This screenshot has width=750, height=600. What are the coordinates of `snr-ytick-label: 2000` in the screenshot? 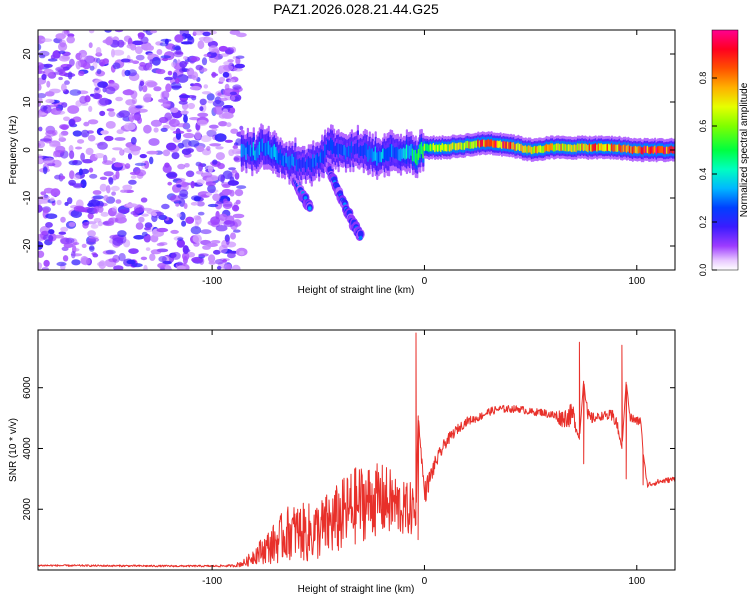 It's located at (27, 509).